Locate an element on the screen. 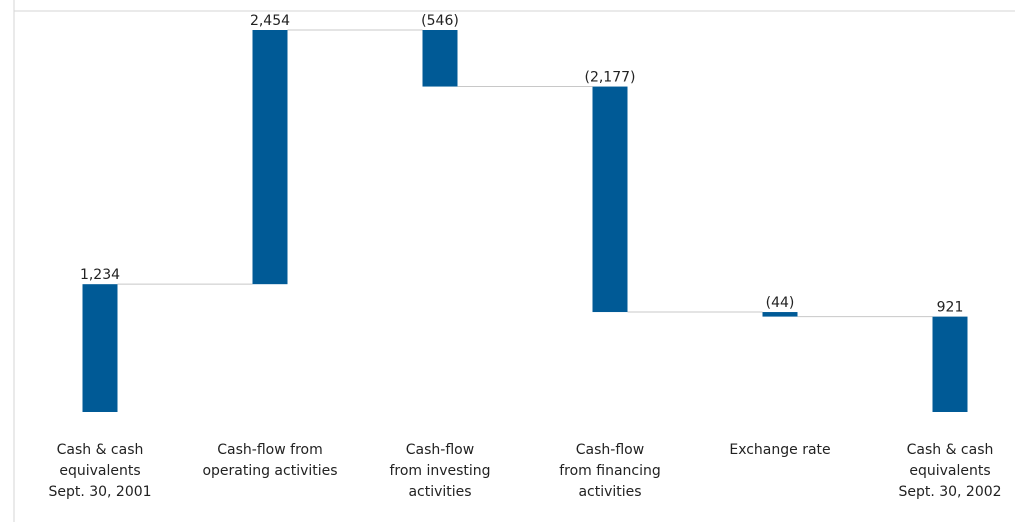 The image size is (1015, 522). category-label-6: Cash & cash equivalents Sept. 30, 2002 is located at coordinates (950, 471).